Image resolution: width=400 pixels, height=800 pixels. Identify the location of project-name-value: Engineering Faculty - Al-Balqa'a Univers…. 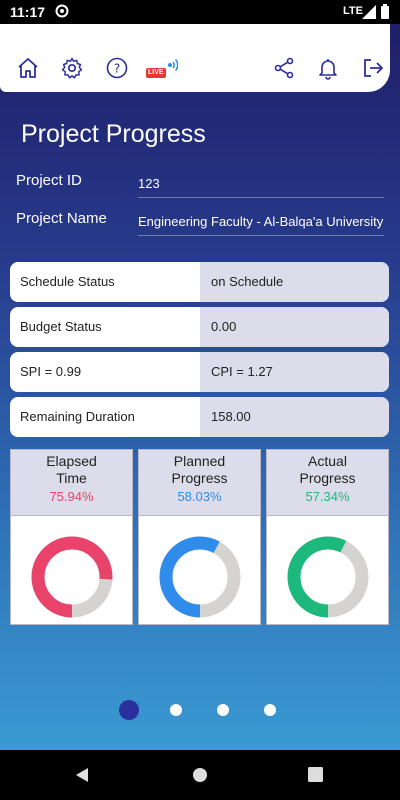
(261, 225).